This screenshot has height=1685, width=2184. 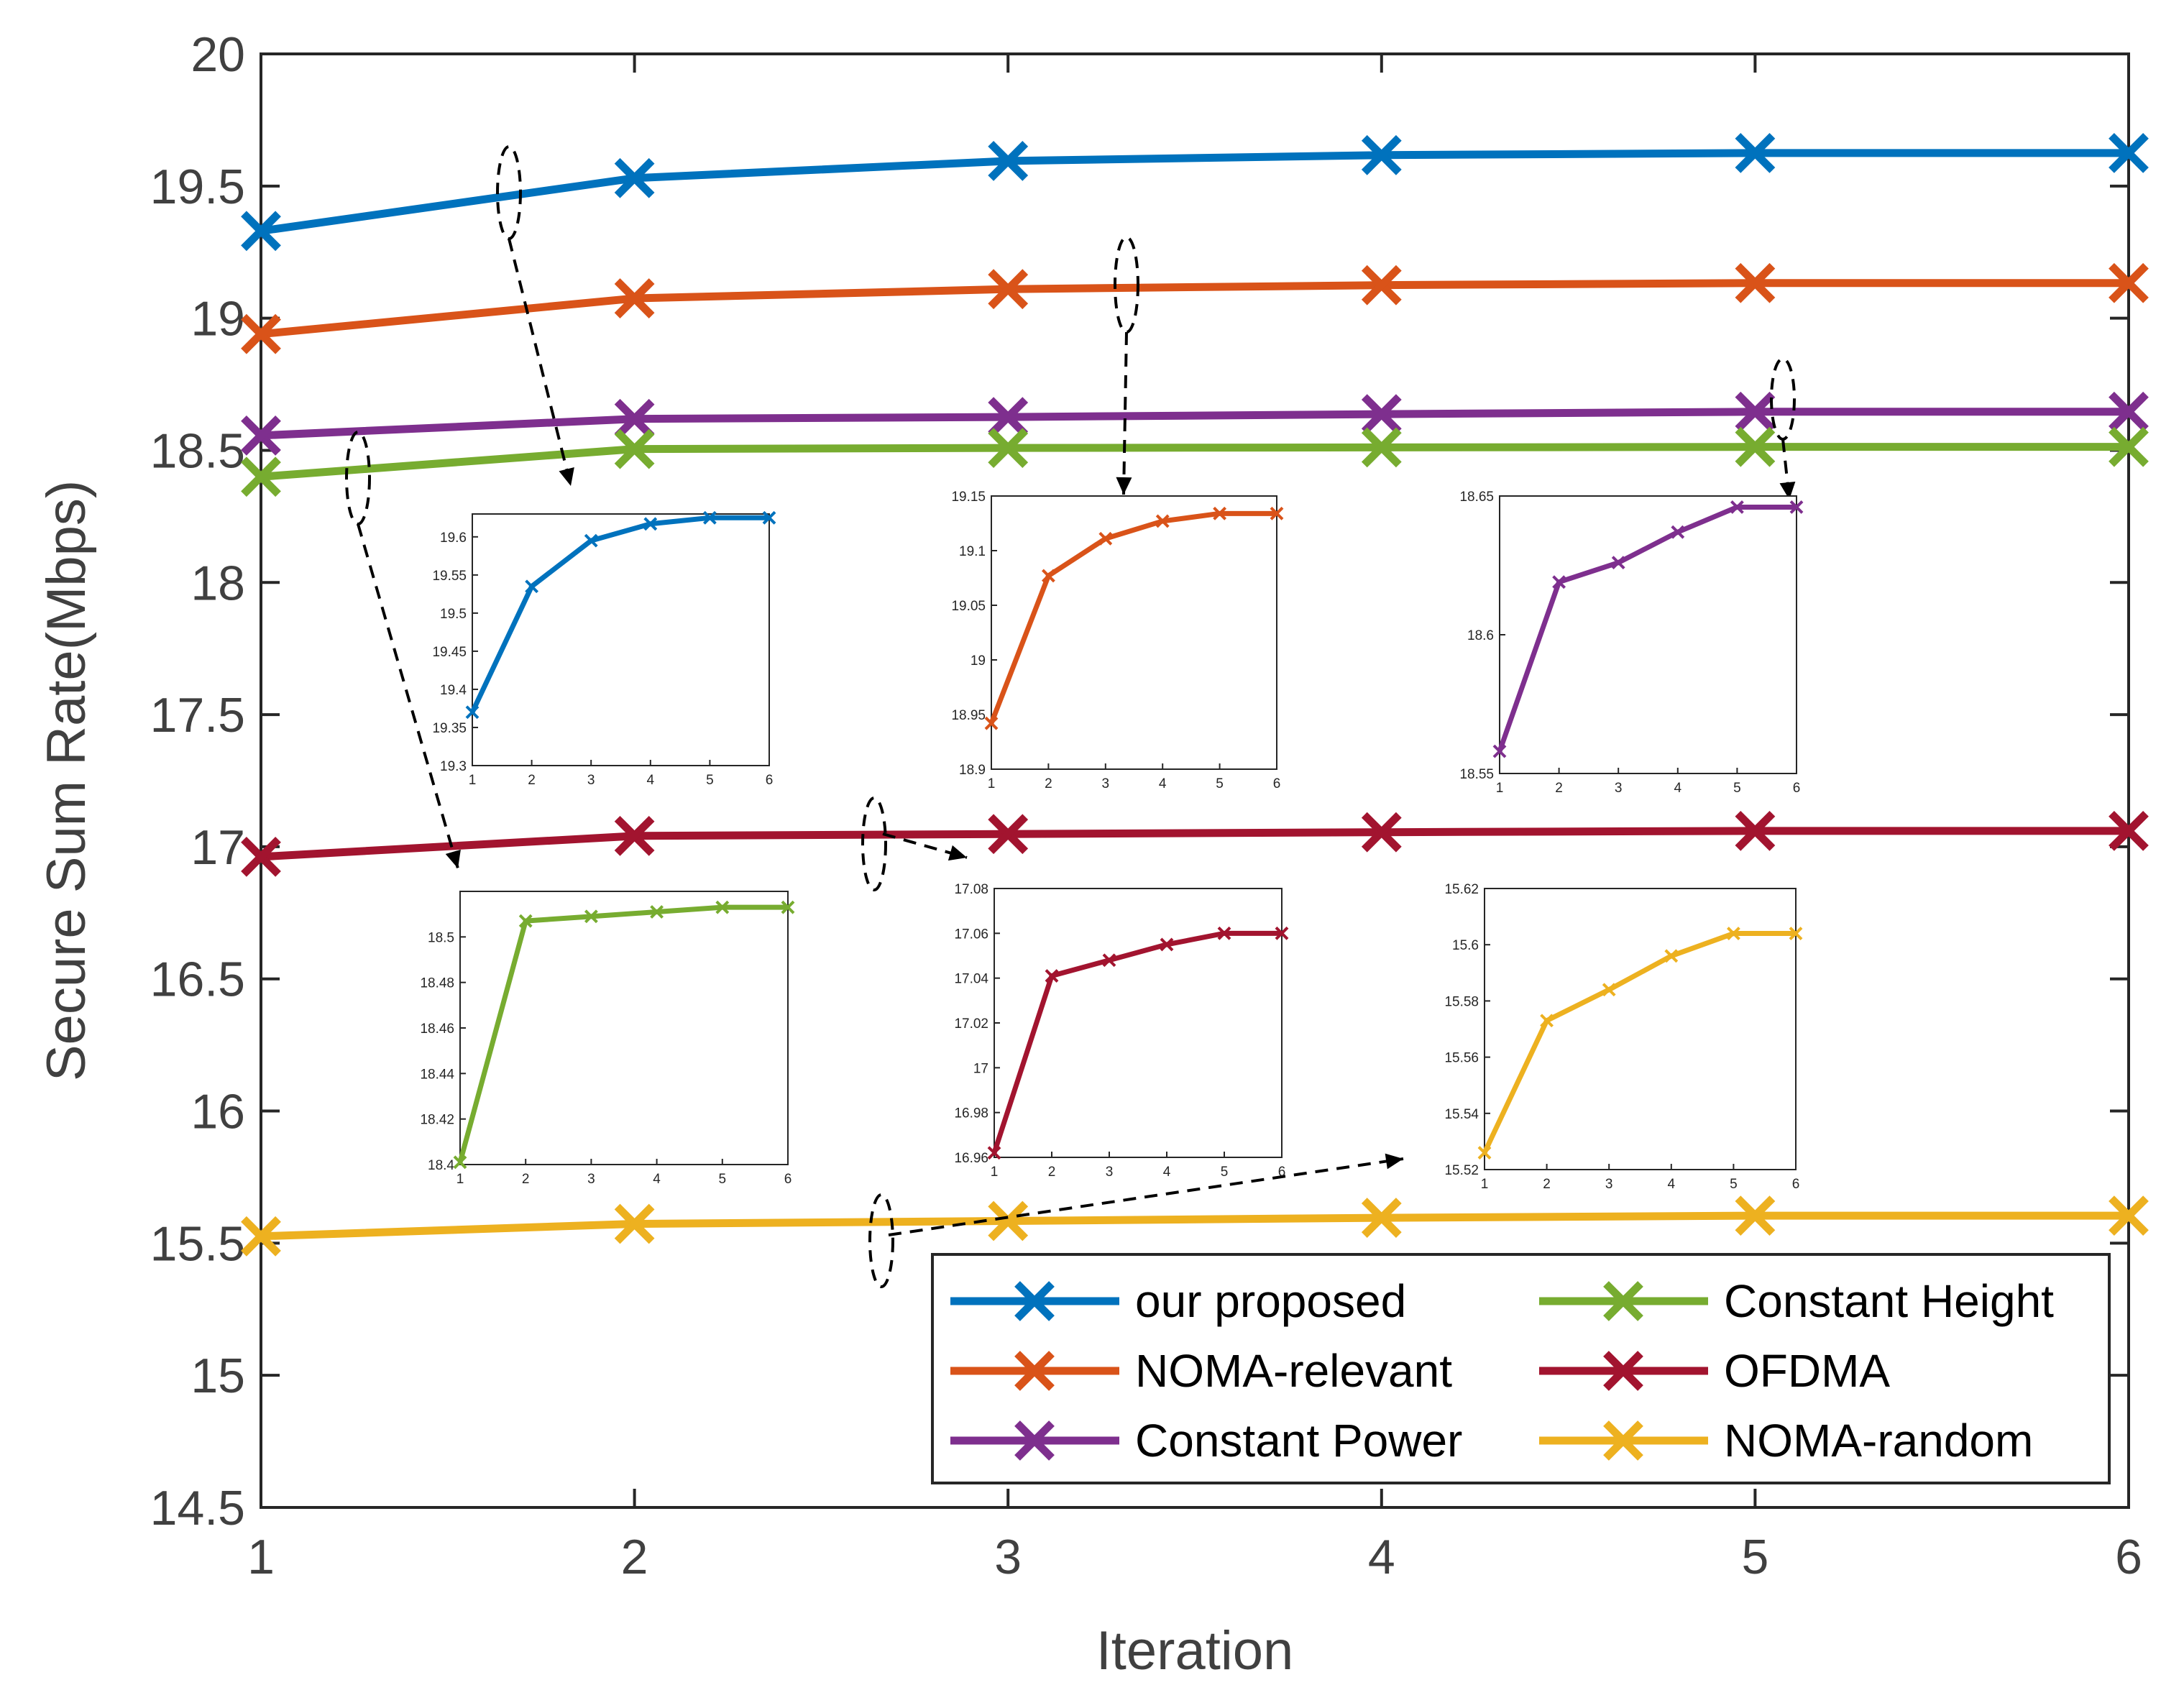 What do you see at coordinates (881, 1240) in the screenshot?
I see `dashed-ellipse` at bounding box center [881, 1240].